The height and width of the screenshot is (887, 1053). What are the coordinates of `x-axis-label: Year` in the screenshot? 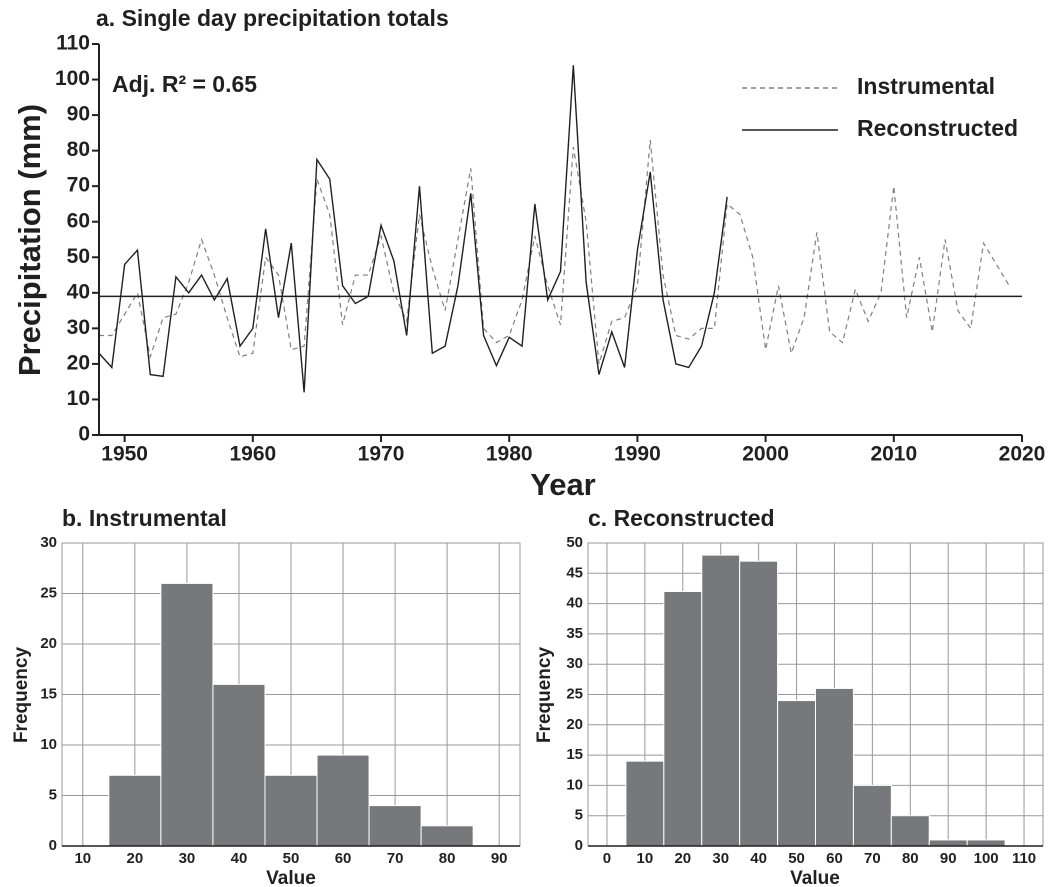 It's located at (563, 484).